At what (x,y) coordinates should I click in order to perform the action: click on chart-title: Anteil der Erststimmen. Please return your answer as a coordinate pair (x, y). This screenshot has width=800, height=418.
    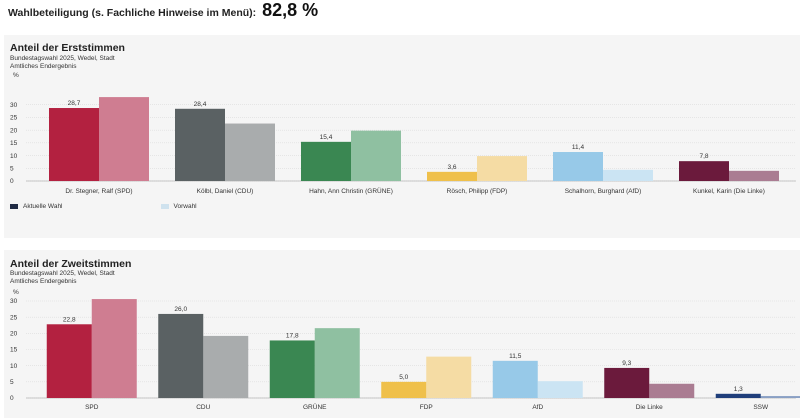
    Looking at the image, I should click on (67, 48).